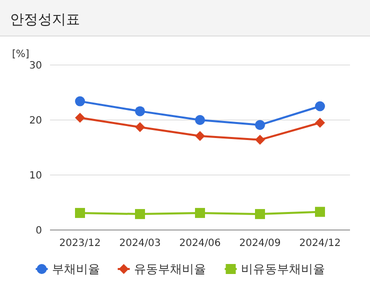 This screenshot has height=285, width=370. Describe the element at coordinates (260, 243) in the screenshot. I see `x-tick-label: 2024/09` at that location.